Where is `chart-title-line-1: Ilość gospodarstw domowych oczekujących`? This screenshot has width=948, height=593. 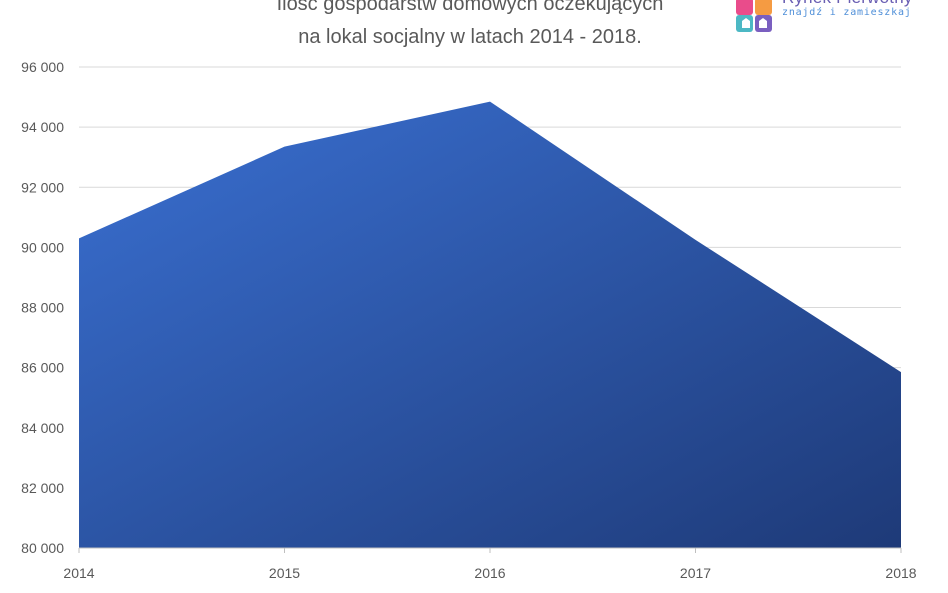 chart-title-line-1: Ilość gospodarstw domowych oczekujących is located at coordinates (470, 7).